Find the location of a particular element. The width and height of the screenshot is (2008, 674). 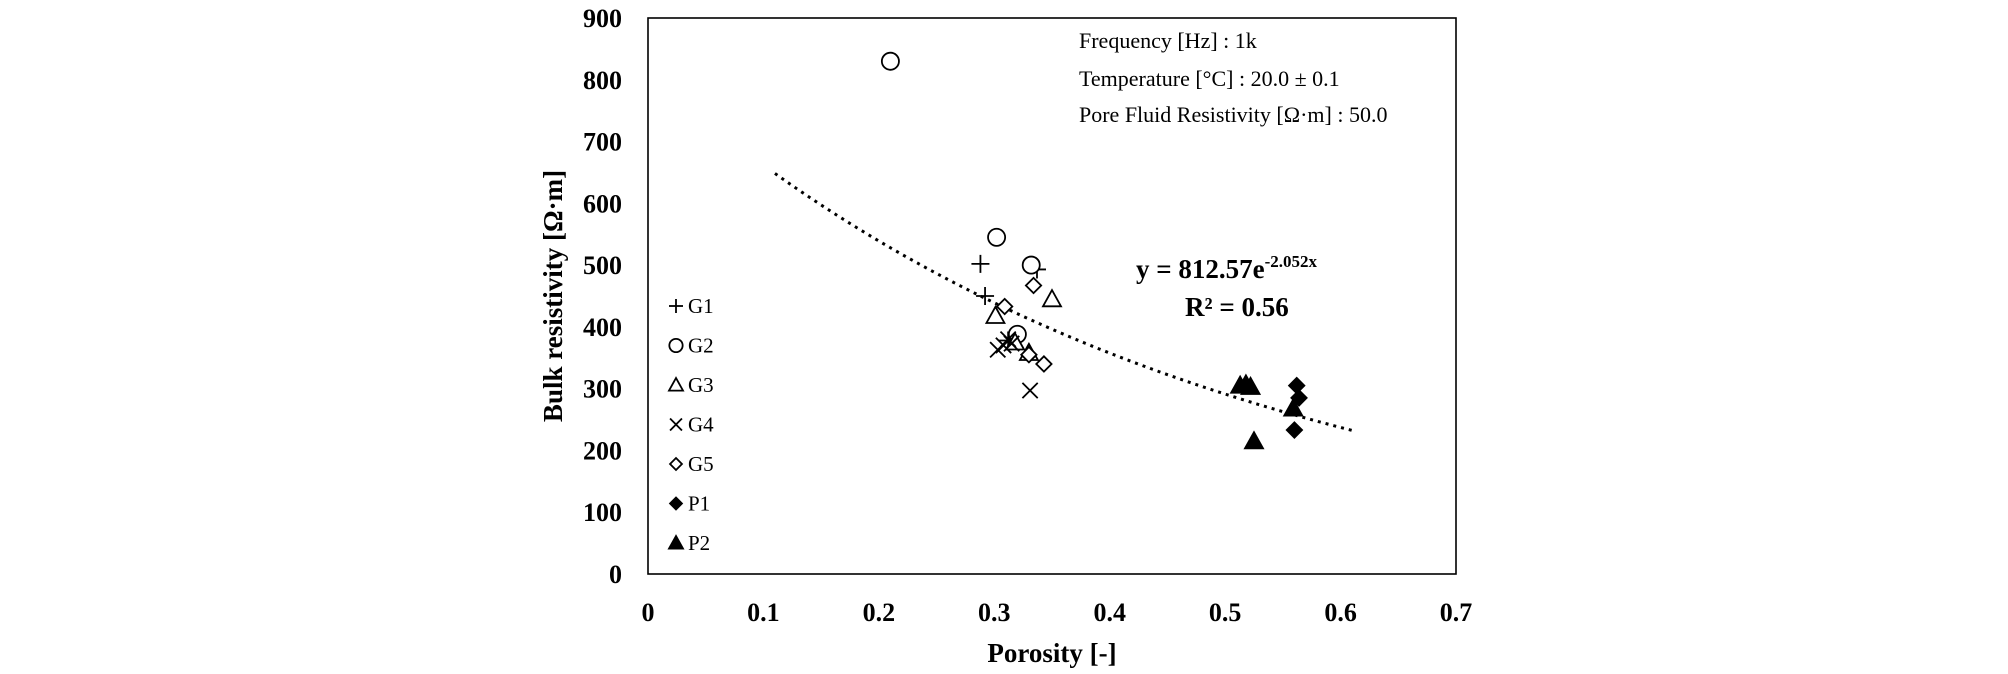

series-g2 is located at coordinates (960, 197).